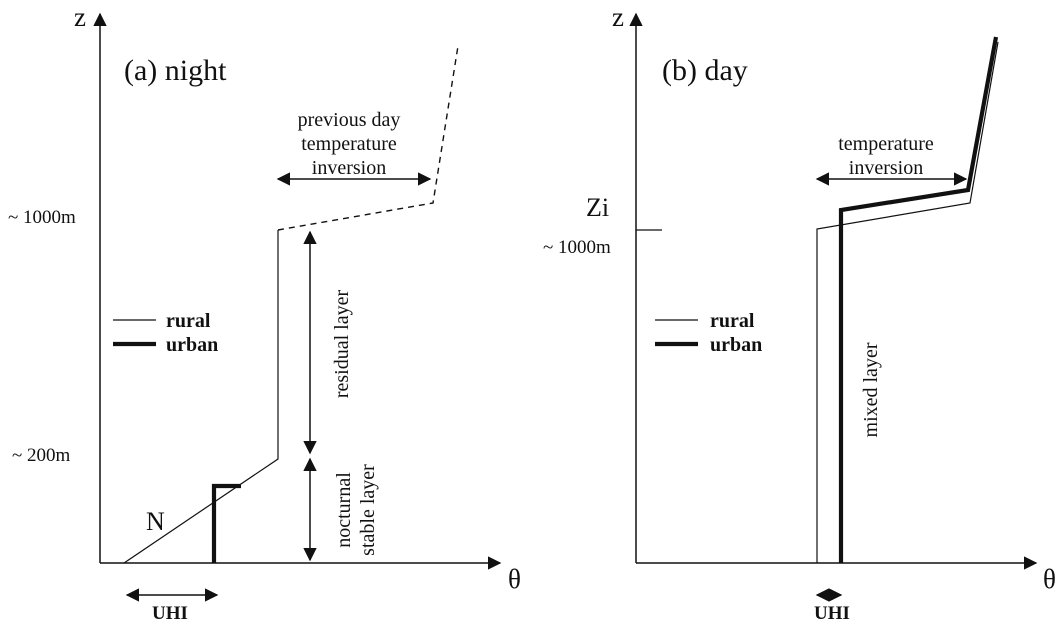 Image resolution: width=1060 pixels, height=625 pixels. I want to click on panel-a-legend-urban-label: urban, so click(192, 345).